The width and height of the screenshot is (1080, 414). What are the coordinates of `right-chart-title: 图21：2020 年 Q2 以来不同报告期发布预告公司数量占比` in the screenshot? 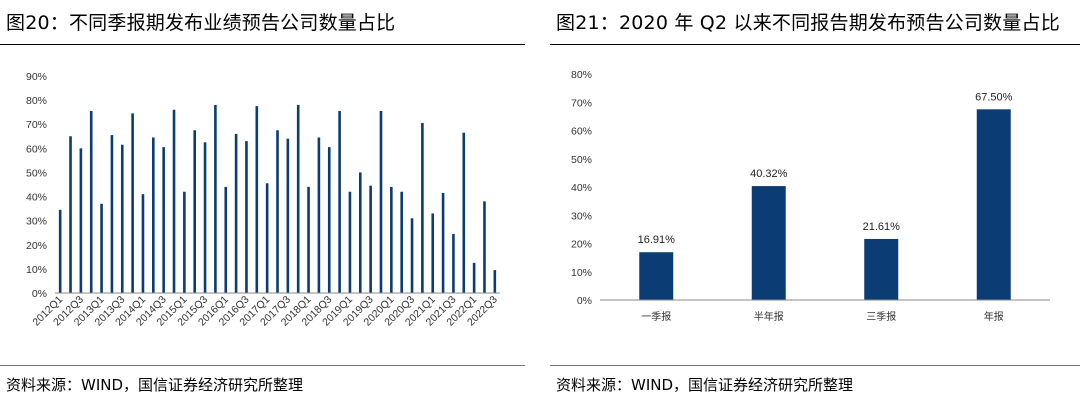 It's located at (808, 23).